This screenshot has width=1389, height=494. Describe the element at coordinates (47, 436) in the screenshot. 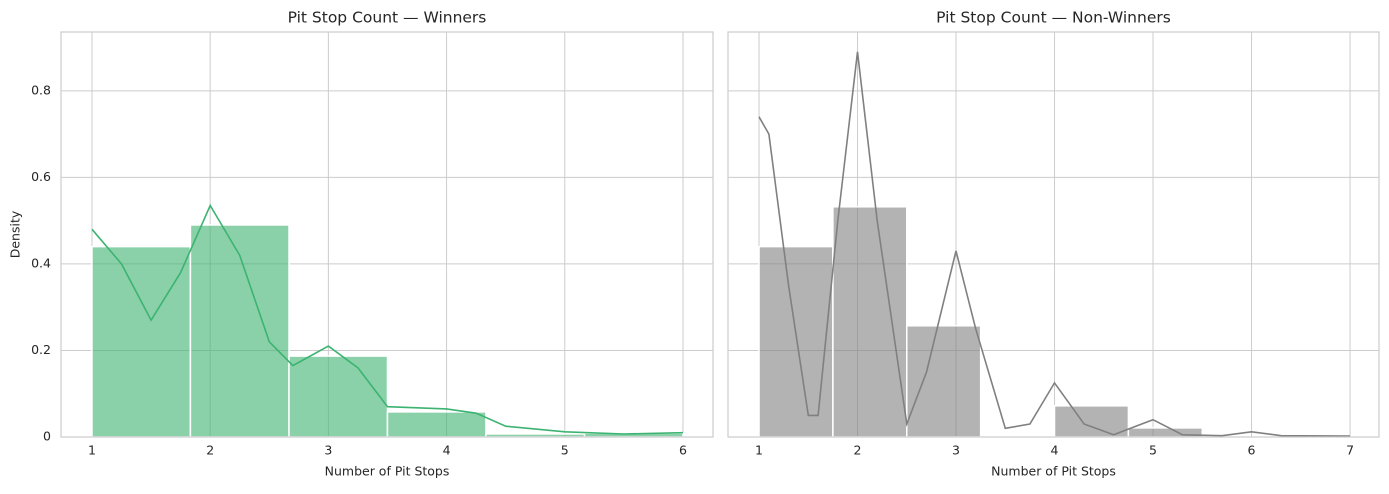

I see `y-tick-label: 0` at that location.